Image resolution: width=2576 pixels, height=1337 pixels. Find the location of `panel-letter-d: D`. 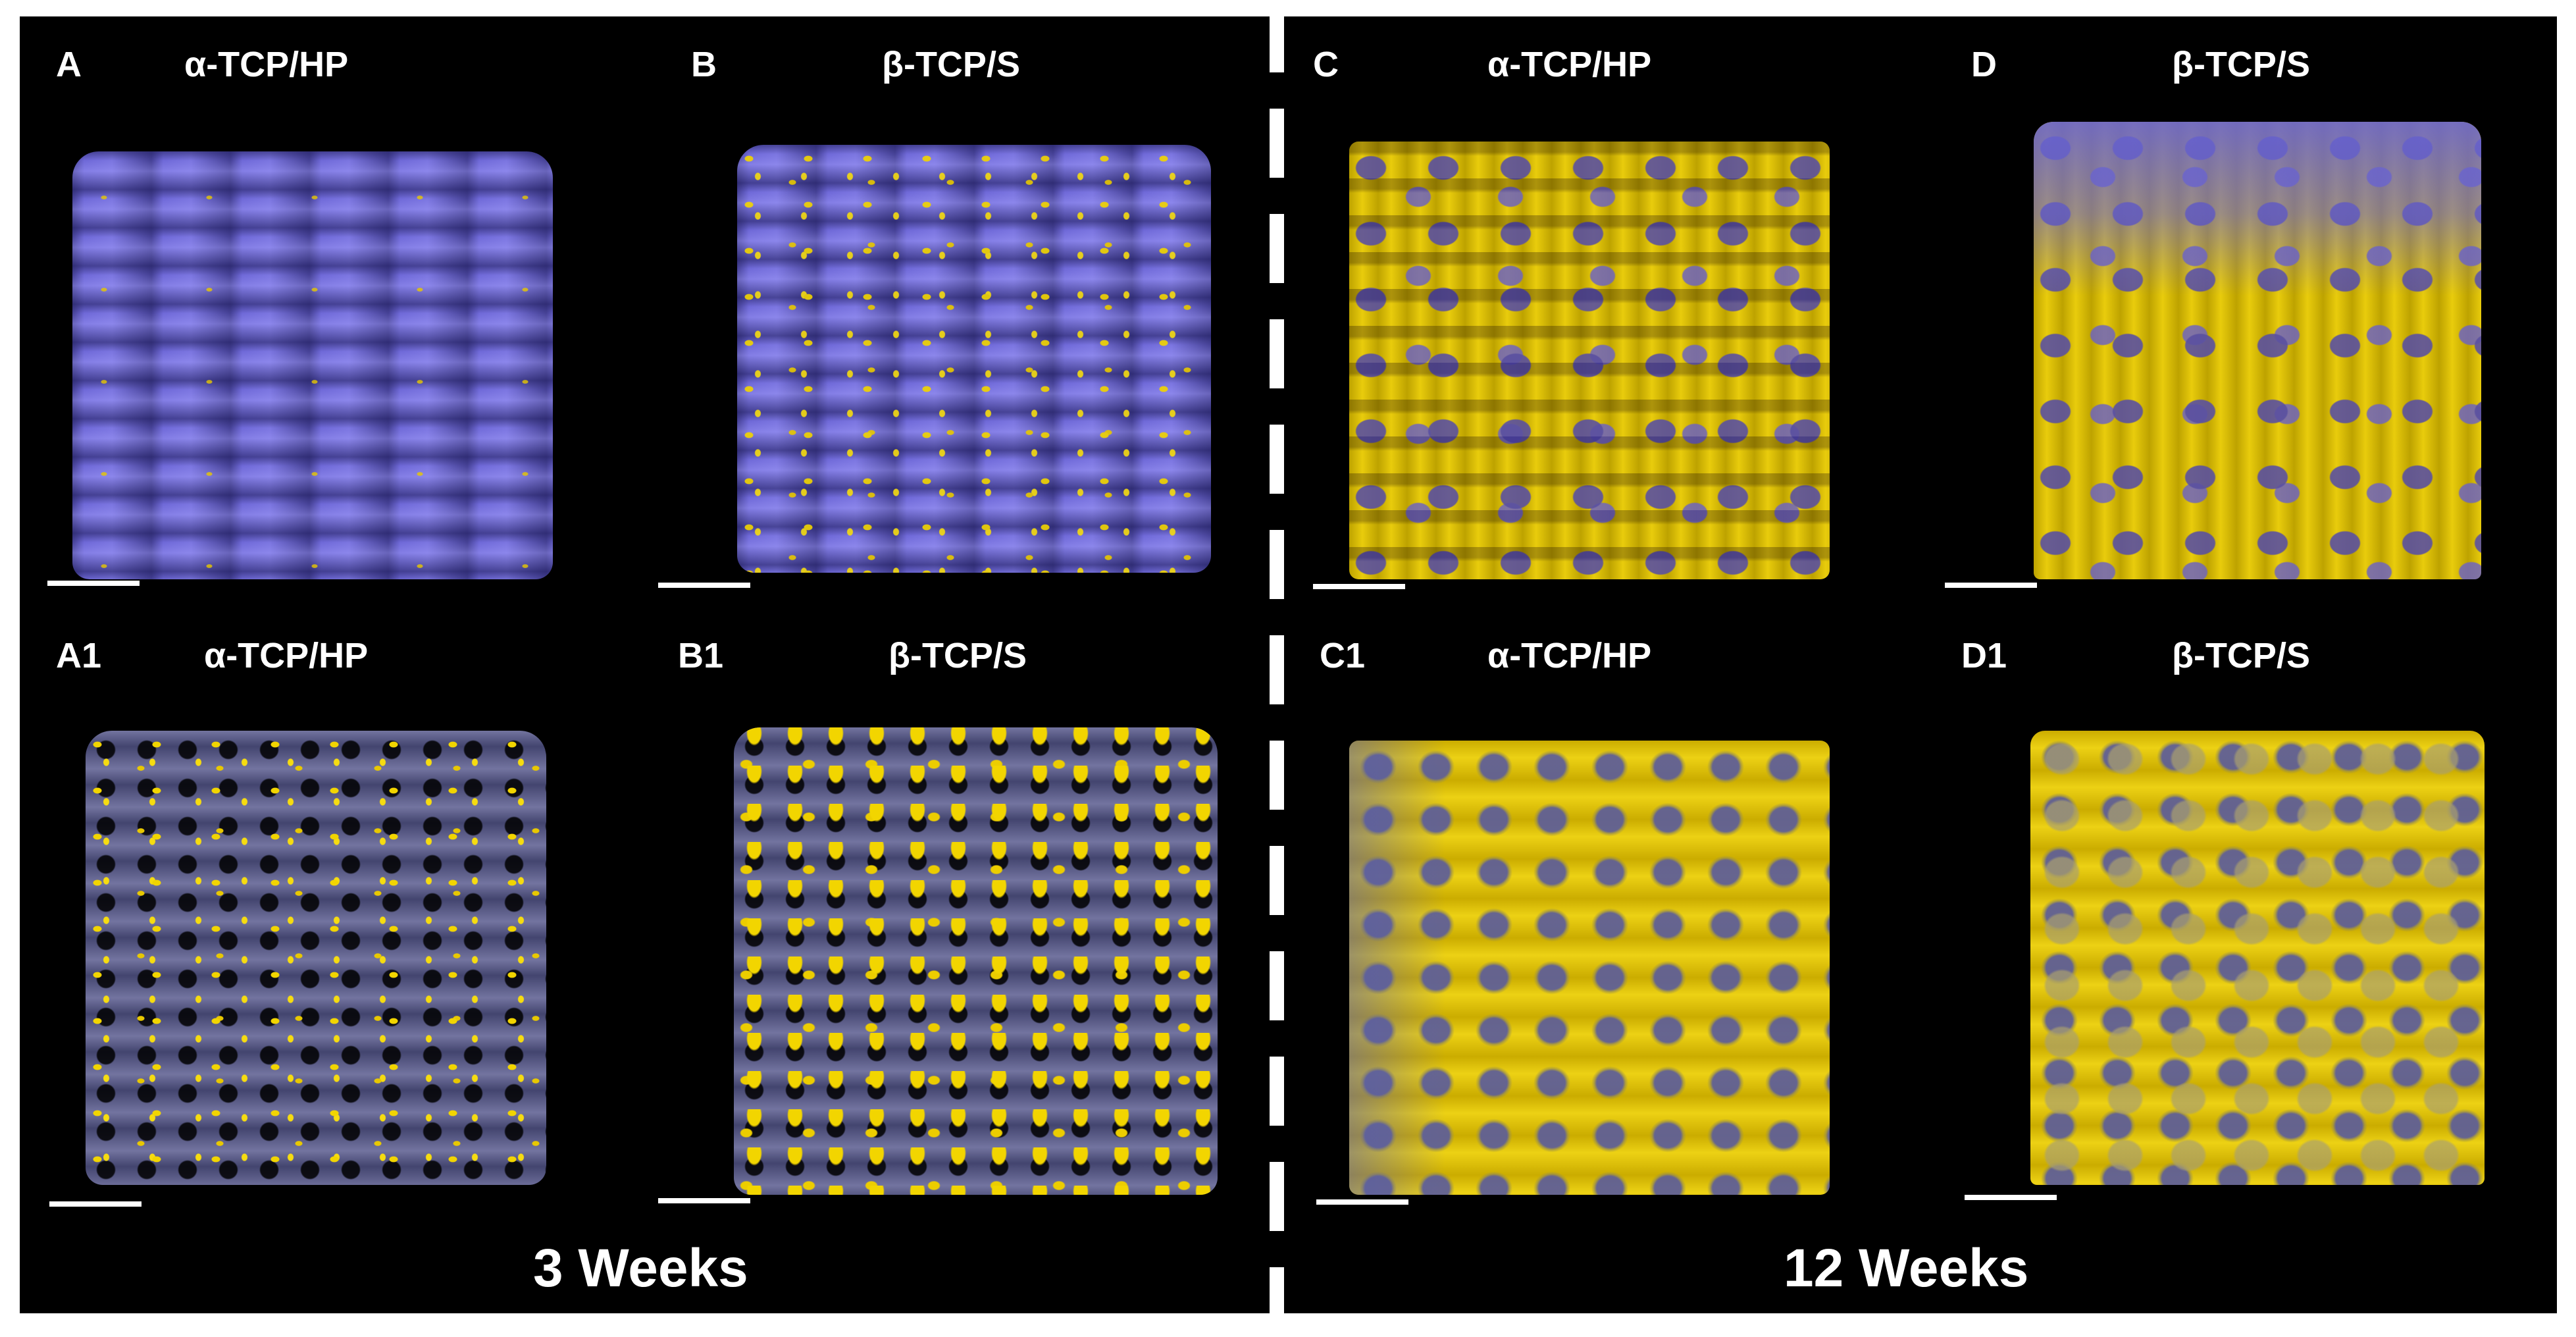

panel-letter-d: D is located at coordinates (1984, 64).